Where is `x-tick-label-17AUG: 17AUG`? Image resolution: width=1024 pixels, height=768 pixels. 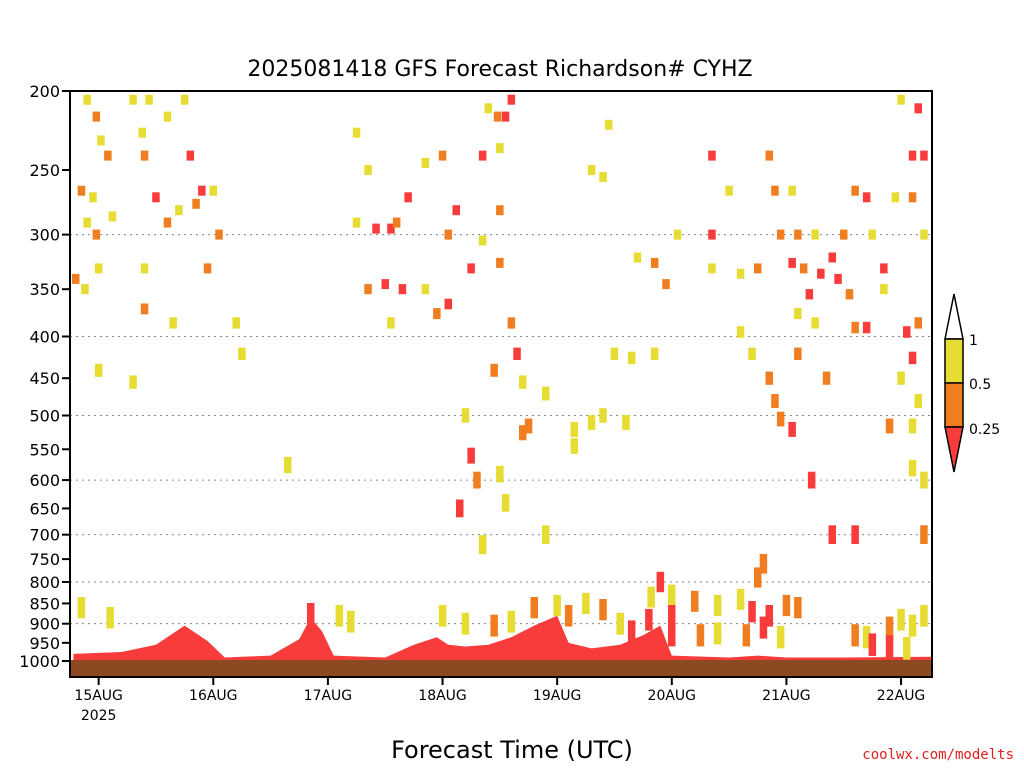
x-tick-label-17AUG: 17AUG is located at coordinates (328, 696).